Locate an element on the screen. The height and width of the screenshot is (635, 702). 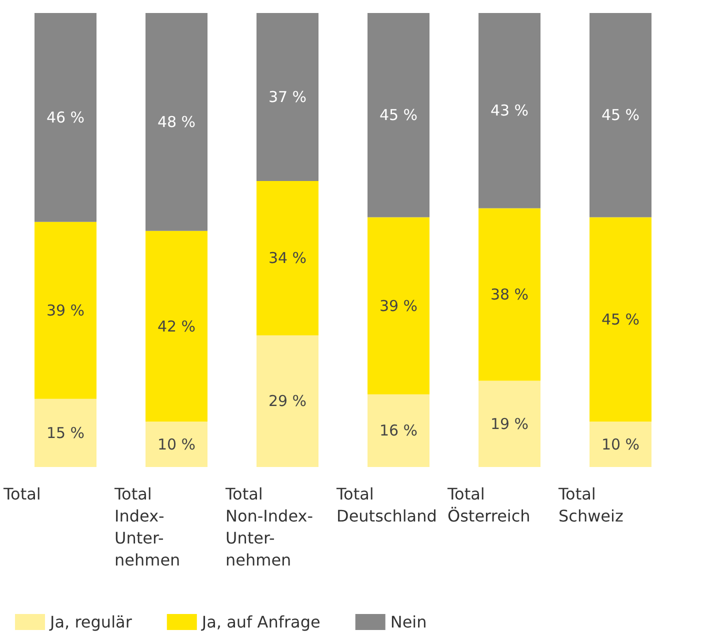
data-label: 42 % is located at coordinates (176, 326).